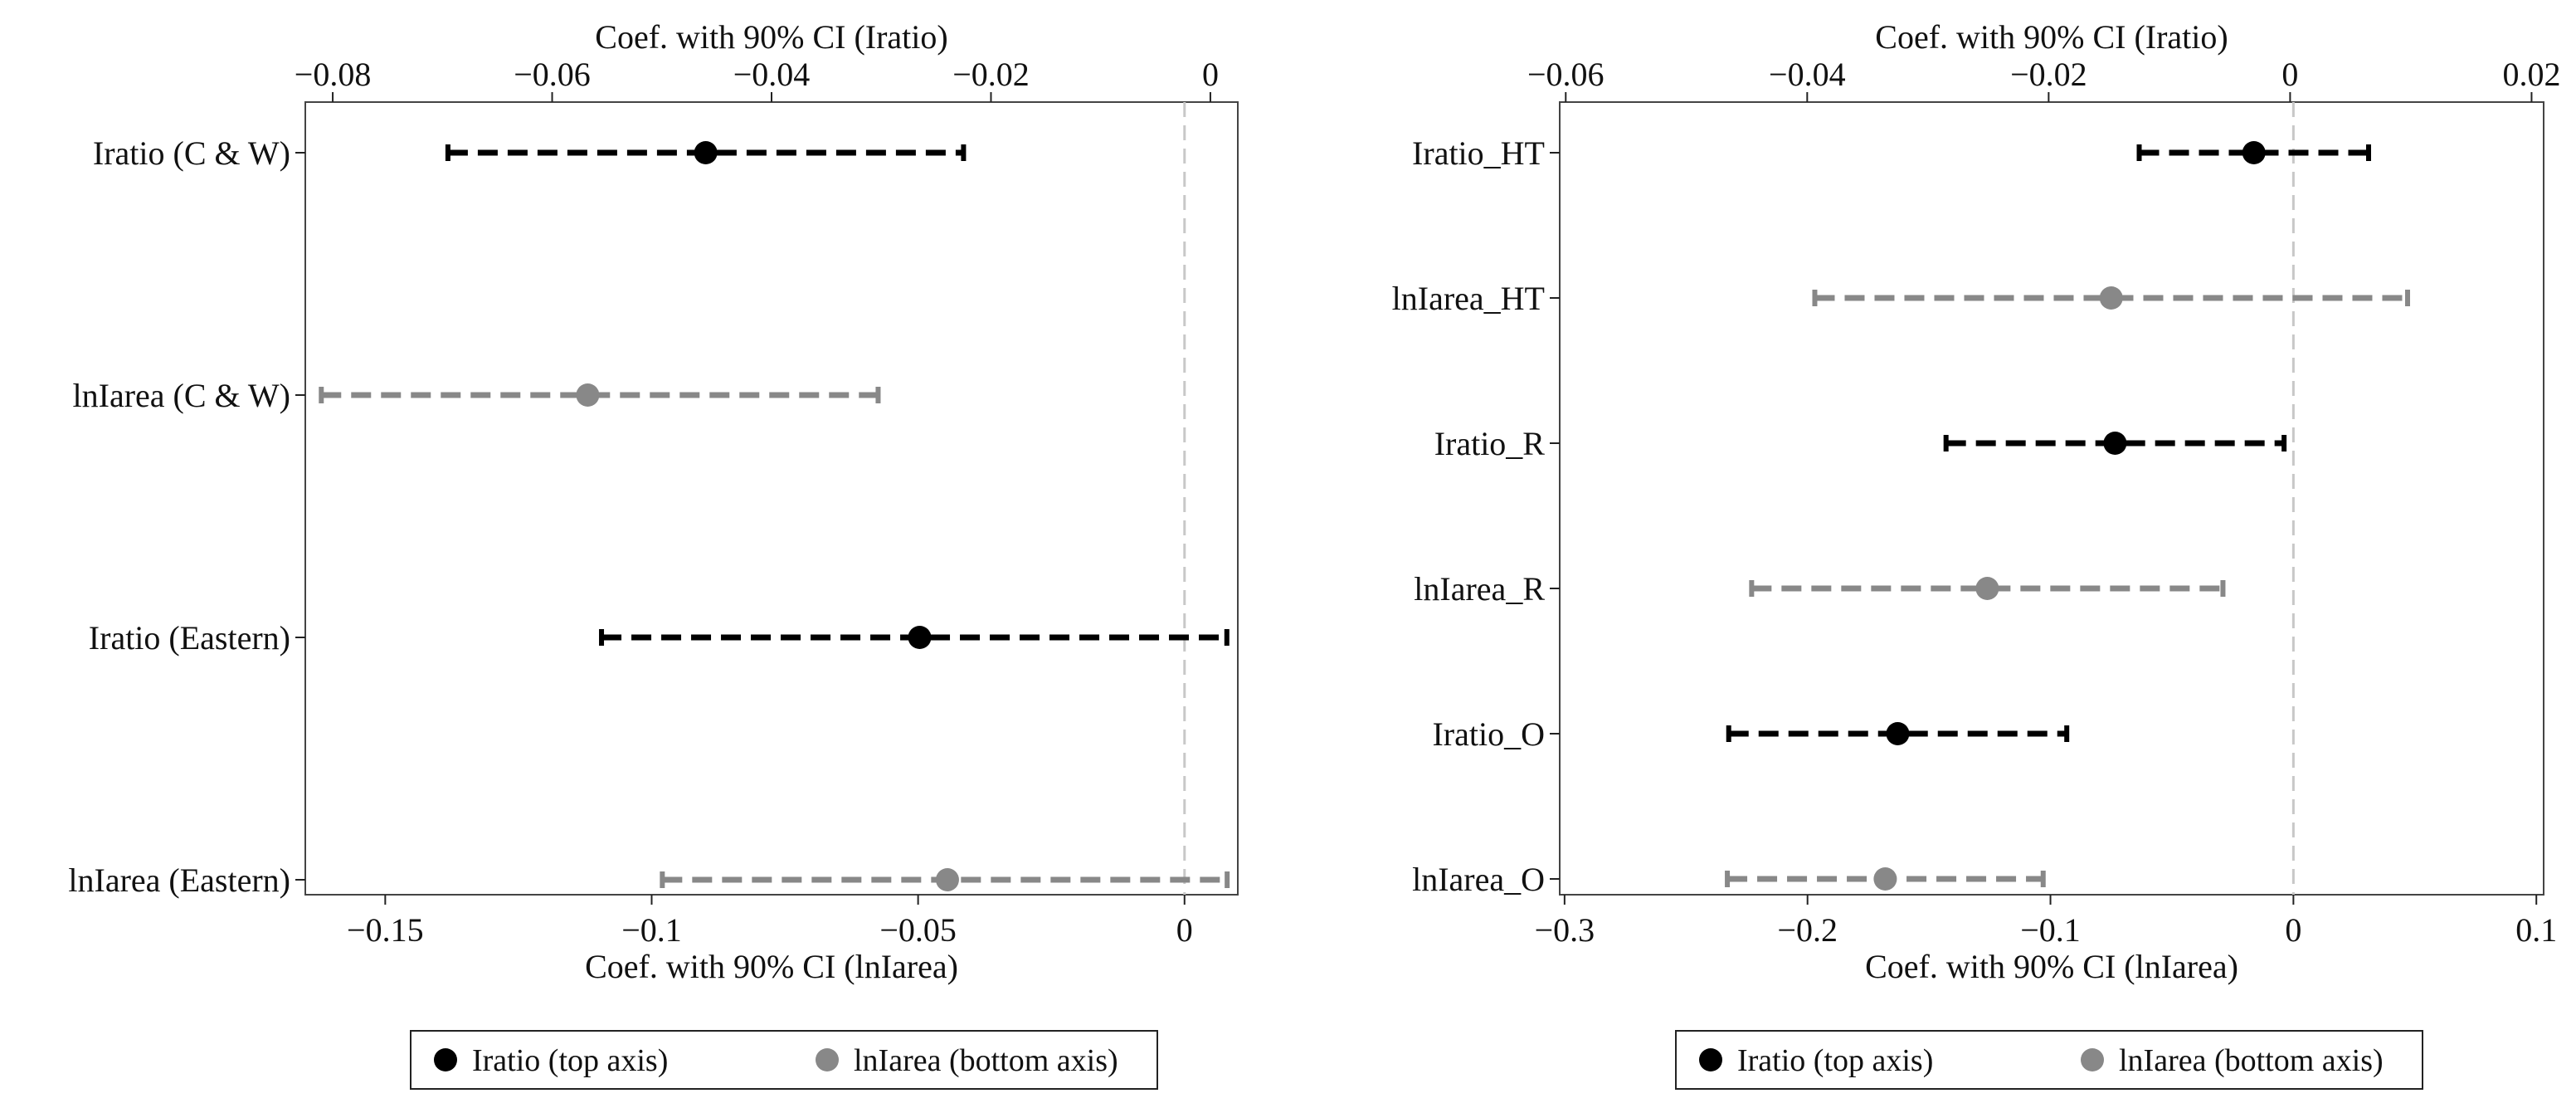 Image resolution: width=2576 pixels, height=1108 pixels. Describe the element at coordinates (1565, 930) in the screenshot. I see `bottom-axis-tick-label: −0.3` at that location.